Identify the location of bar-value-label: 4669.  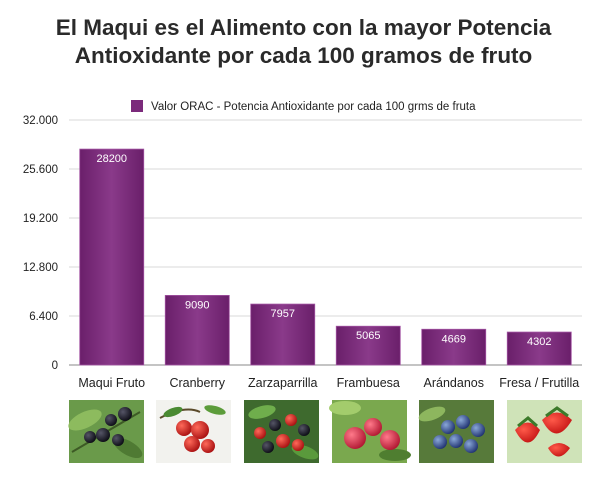
(454, 339).